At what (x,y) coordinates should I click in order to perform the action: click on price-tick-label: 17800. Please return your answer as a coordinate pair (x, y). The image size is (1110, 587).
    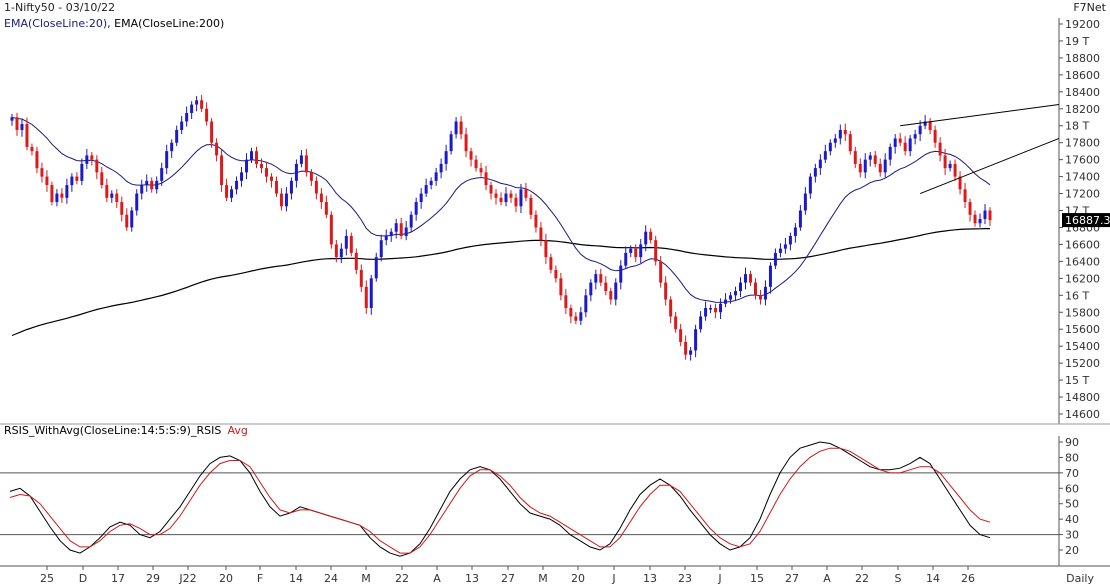
    Looking at the image, I should click on (1082, 143).